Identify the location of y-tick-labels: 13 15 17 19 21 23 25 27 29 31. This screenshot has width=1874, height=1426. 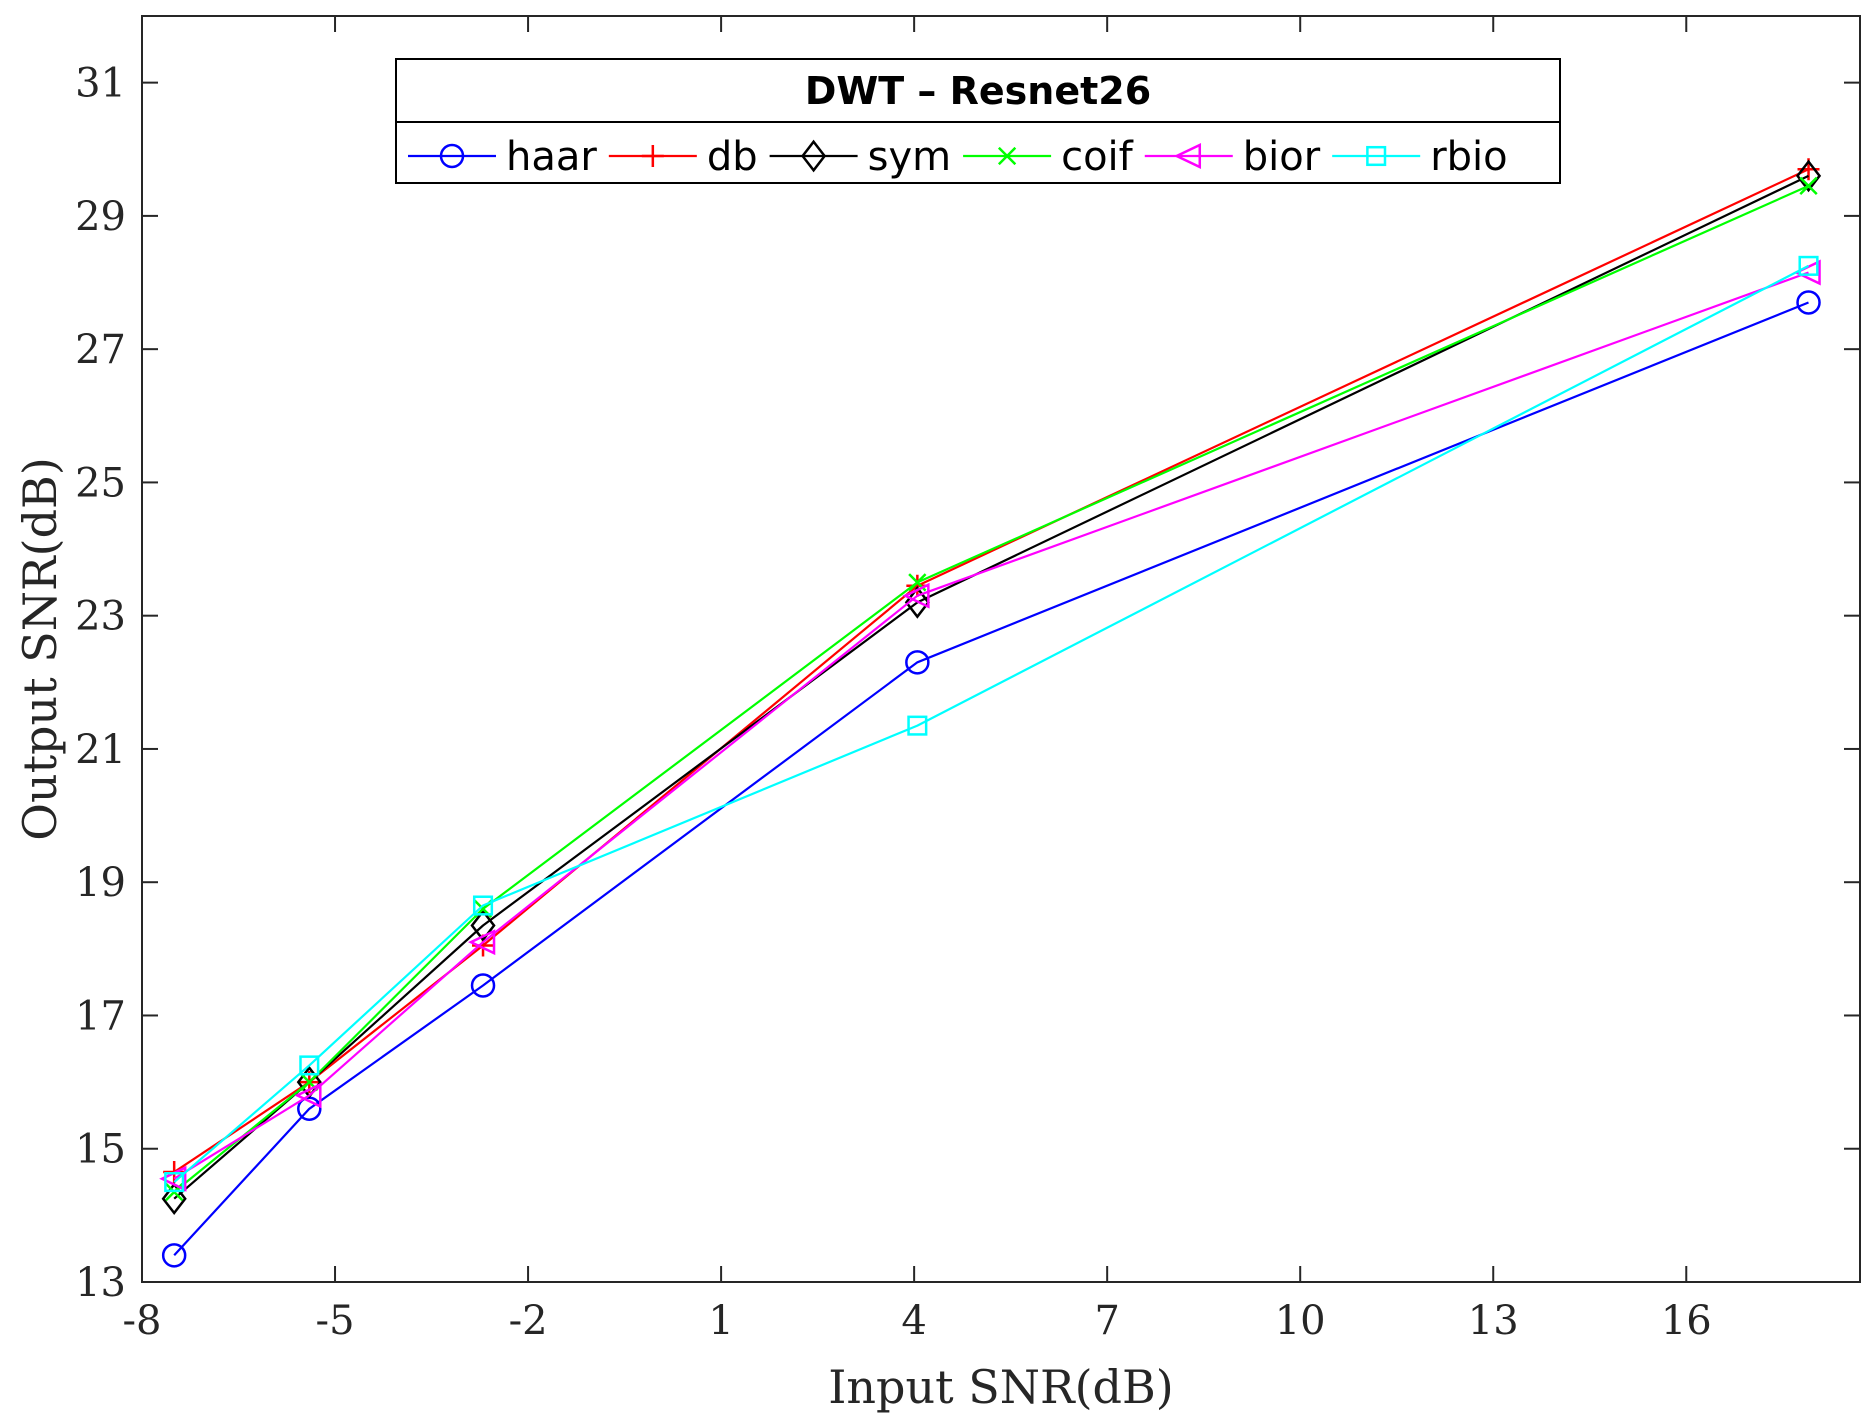
(100, 683).